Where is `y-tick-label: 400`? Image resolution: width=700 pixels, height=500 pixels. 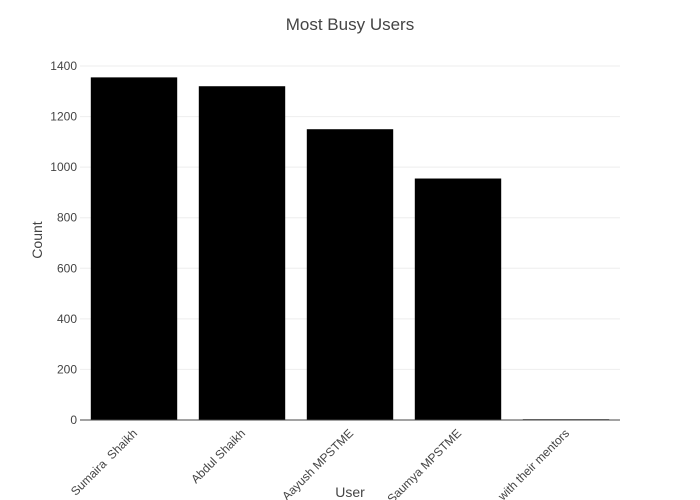
y-tick-label: 400 is located at coordinates (67, 319).